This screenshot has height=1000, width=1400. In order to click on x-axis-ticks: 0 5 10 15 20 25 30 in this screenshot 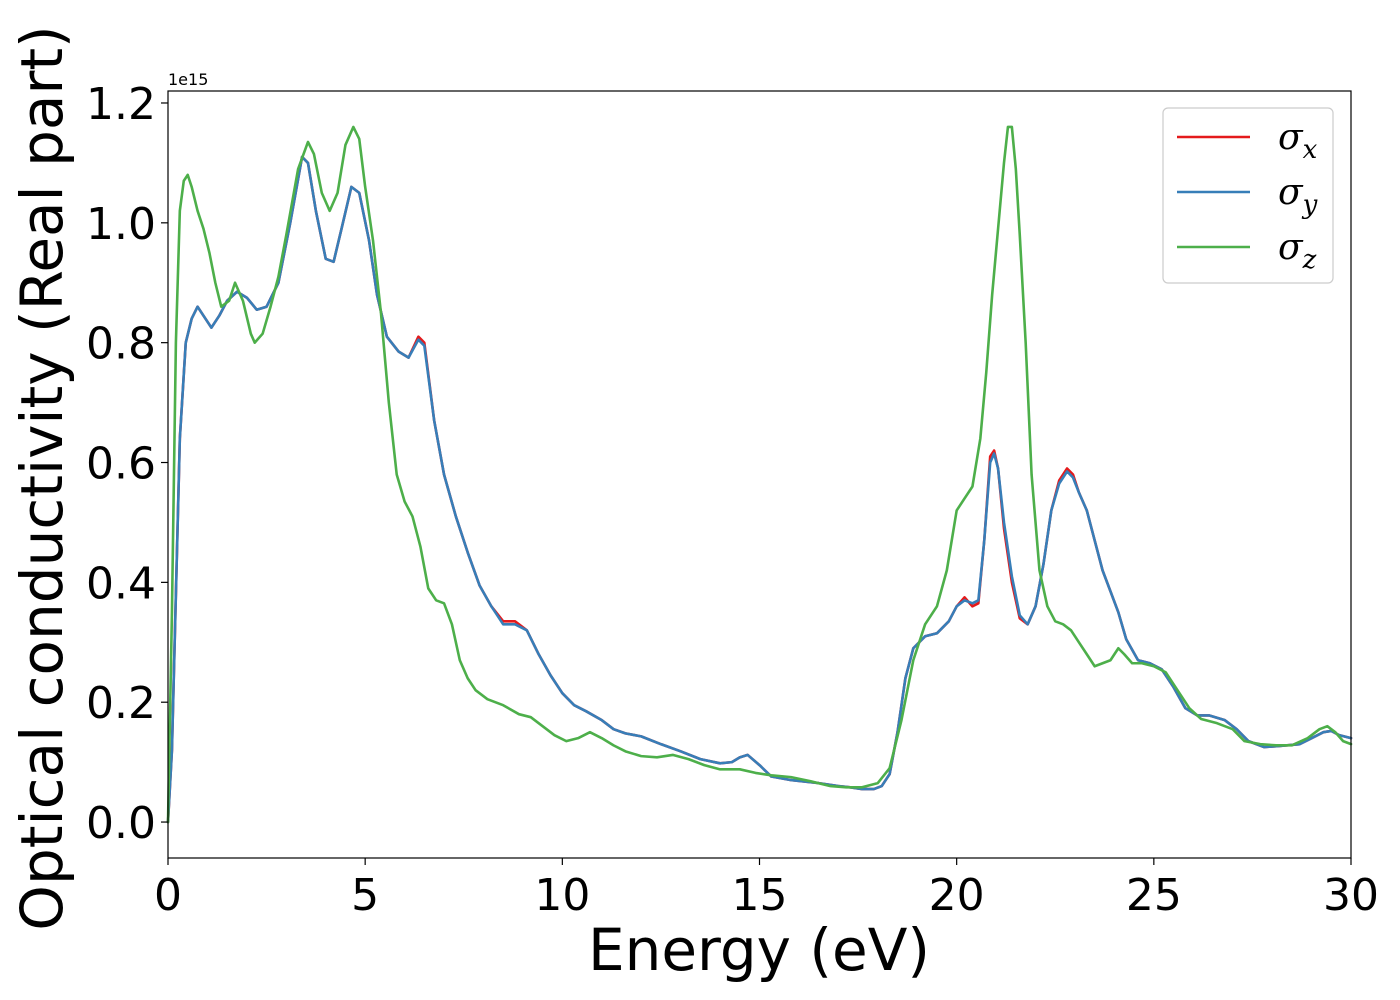, I will do `click(766, 889)`.